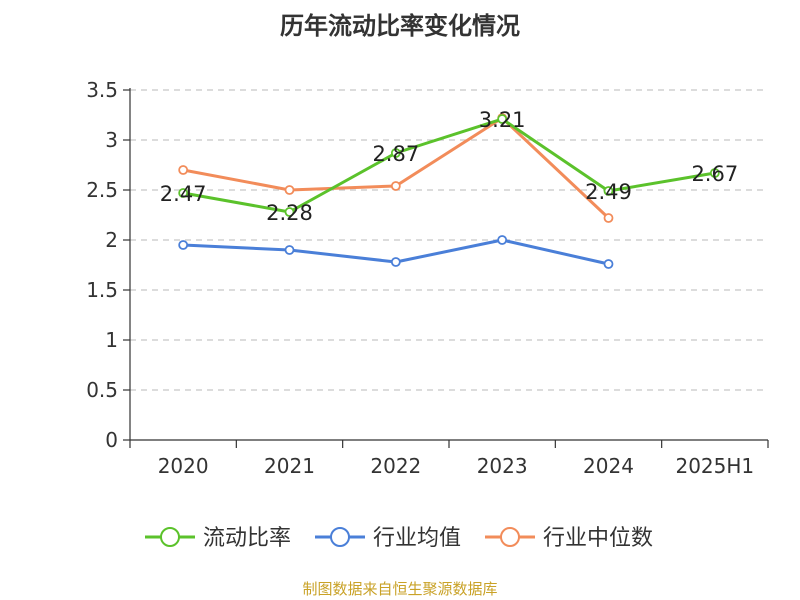 The width and height of the screenshot is (800, 600). I want to click on x-tick-label: 2025H1, so click(714, 466).